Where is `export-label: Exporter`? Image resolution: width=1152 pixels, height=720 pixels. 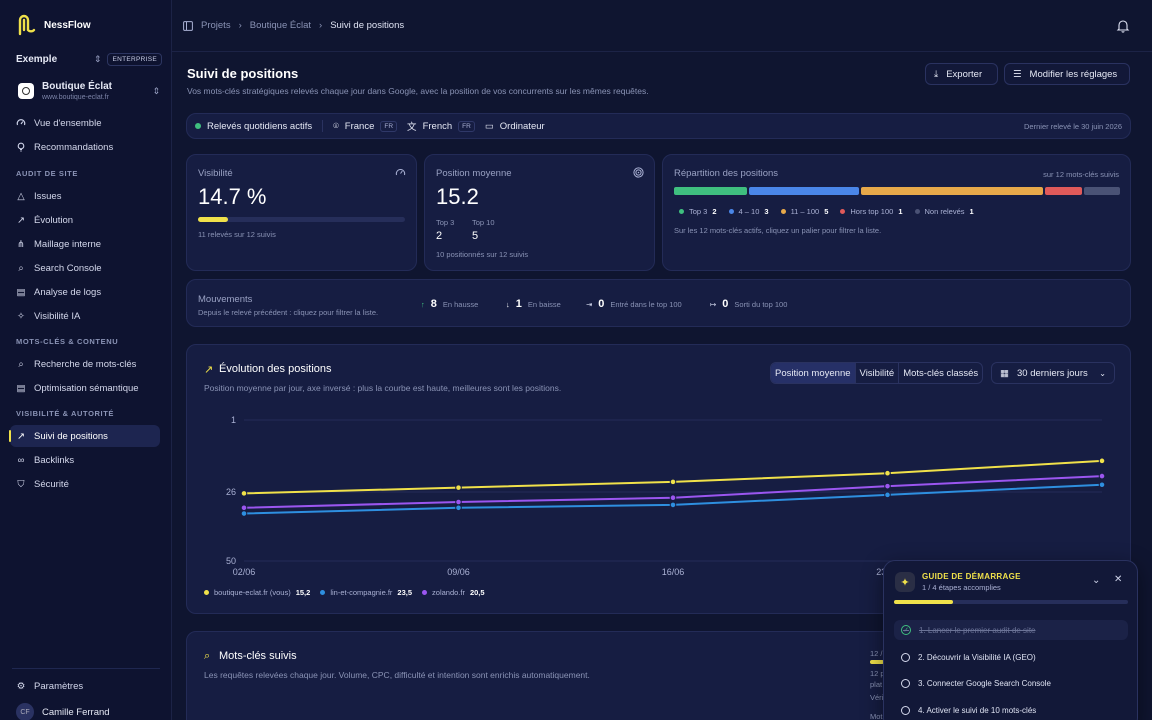 export-label: Exporter is located at coordinates (964, 74).